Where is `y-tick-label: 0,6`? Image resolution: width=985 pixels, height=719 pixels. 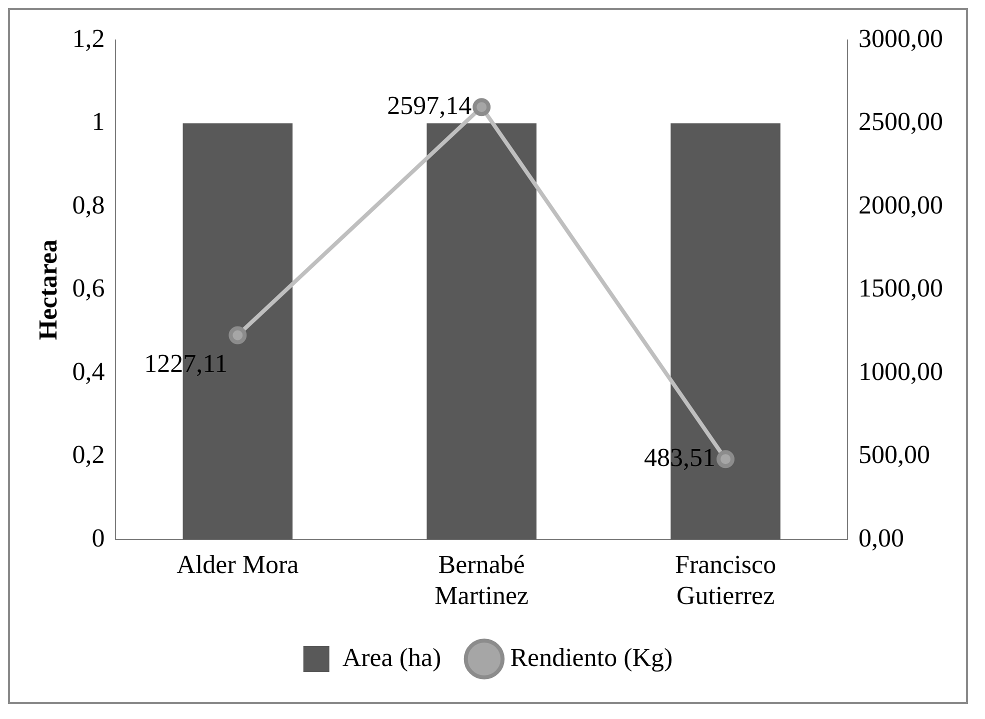
y-tick-label: 0,6 is located at coordinates (88, 288).